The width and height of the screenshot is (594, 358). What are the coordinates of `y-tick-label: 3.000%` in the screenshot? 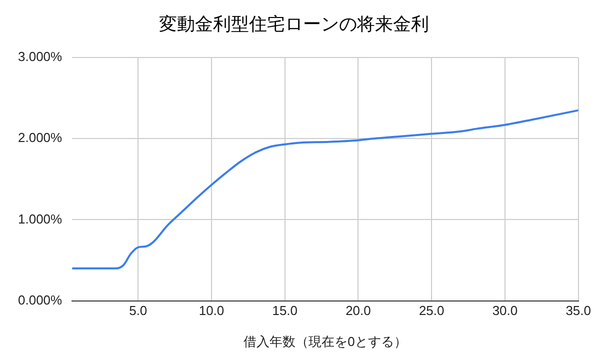 It's located at (40, 56).